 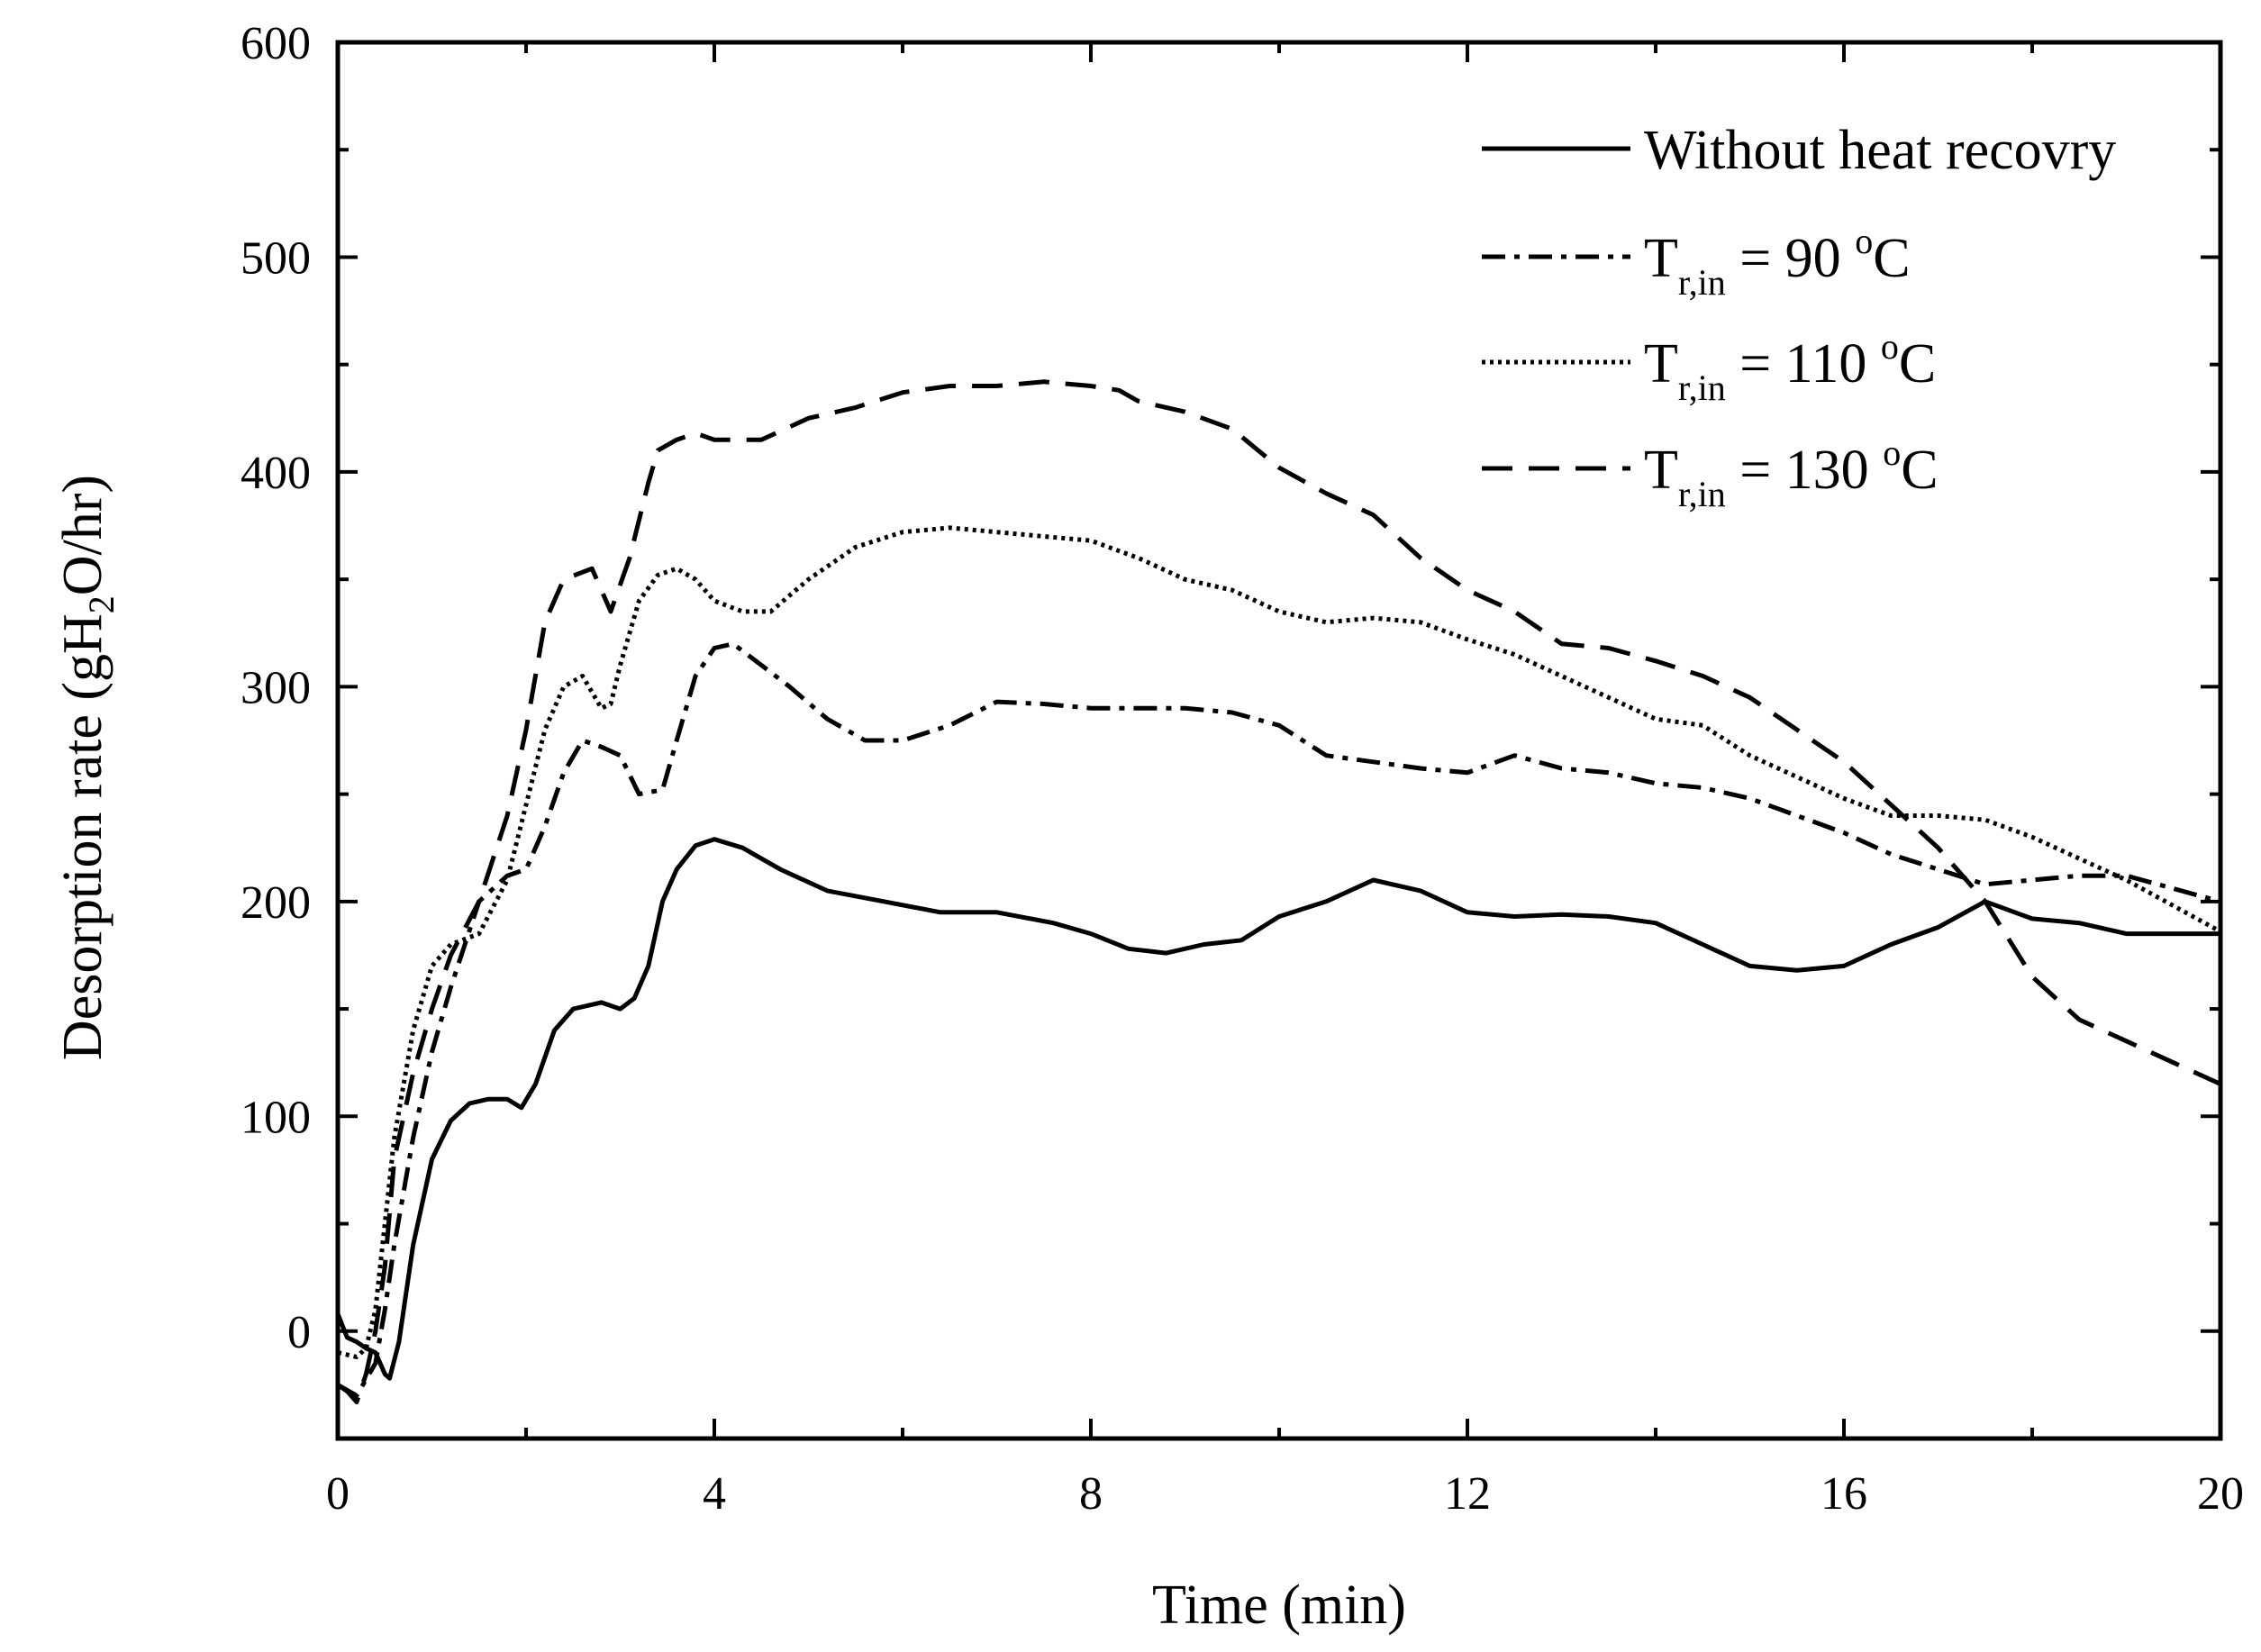 What do you see at coordinates (338, 1494) in the screenshot?
I see `x-tick-label: 0` at bounding box center [338, 1494].